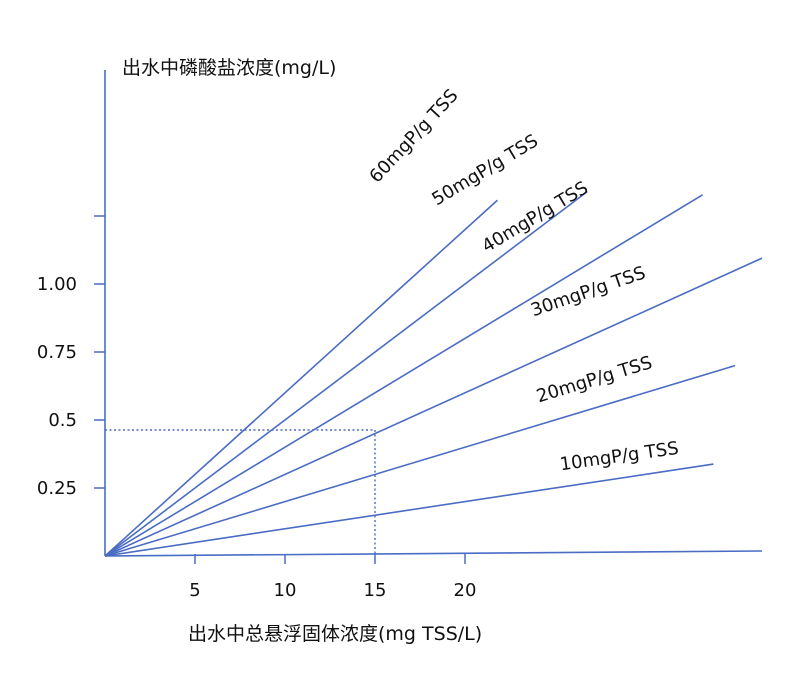 The image size is (797, 674). I want to click on series-label: 40mgP/g TSS, so click(534, 217).